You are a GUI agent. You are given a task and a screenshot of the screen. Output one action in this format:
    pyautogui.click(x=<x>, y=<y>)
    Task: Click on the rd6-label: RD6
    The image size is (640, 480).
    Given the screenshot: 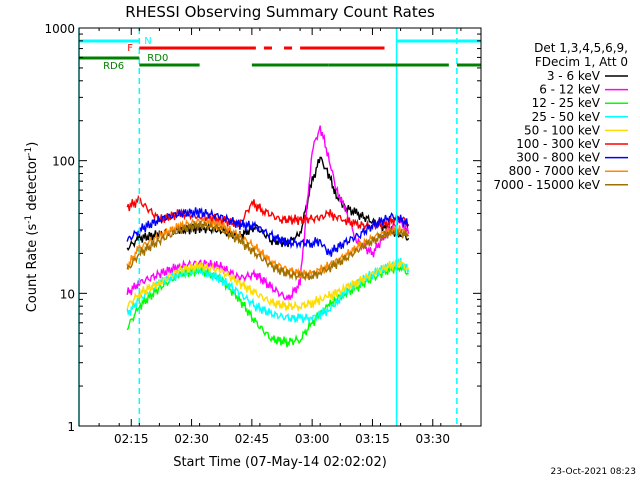 What is the action you would take?
    pyautogui.click(x=113, y=66)
    